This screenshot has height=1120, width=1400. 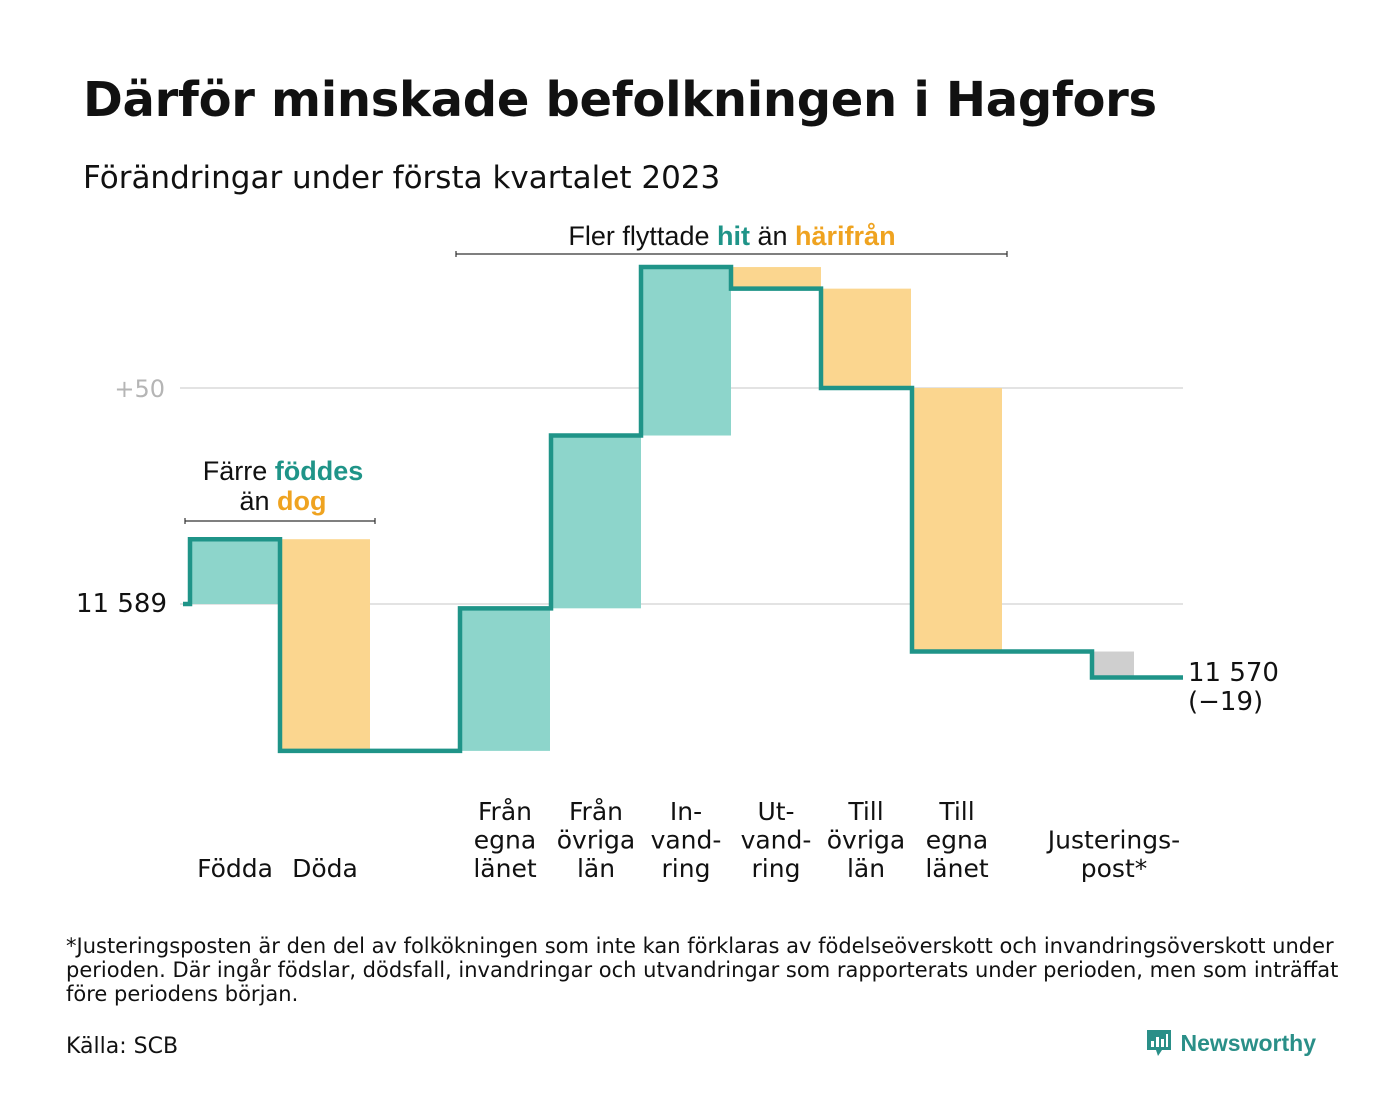 I want to click on category-label: post*, so click(x=1114, y=868).